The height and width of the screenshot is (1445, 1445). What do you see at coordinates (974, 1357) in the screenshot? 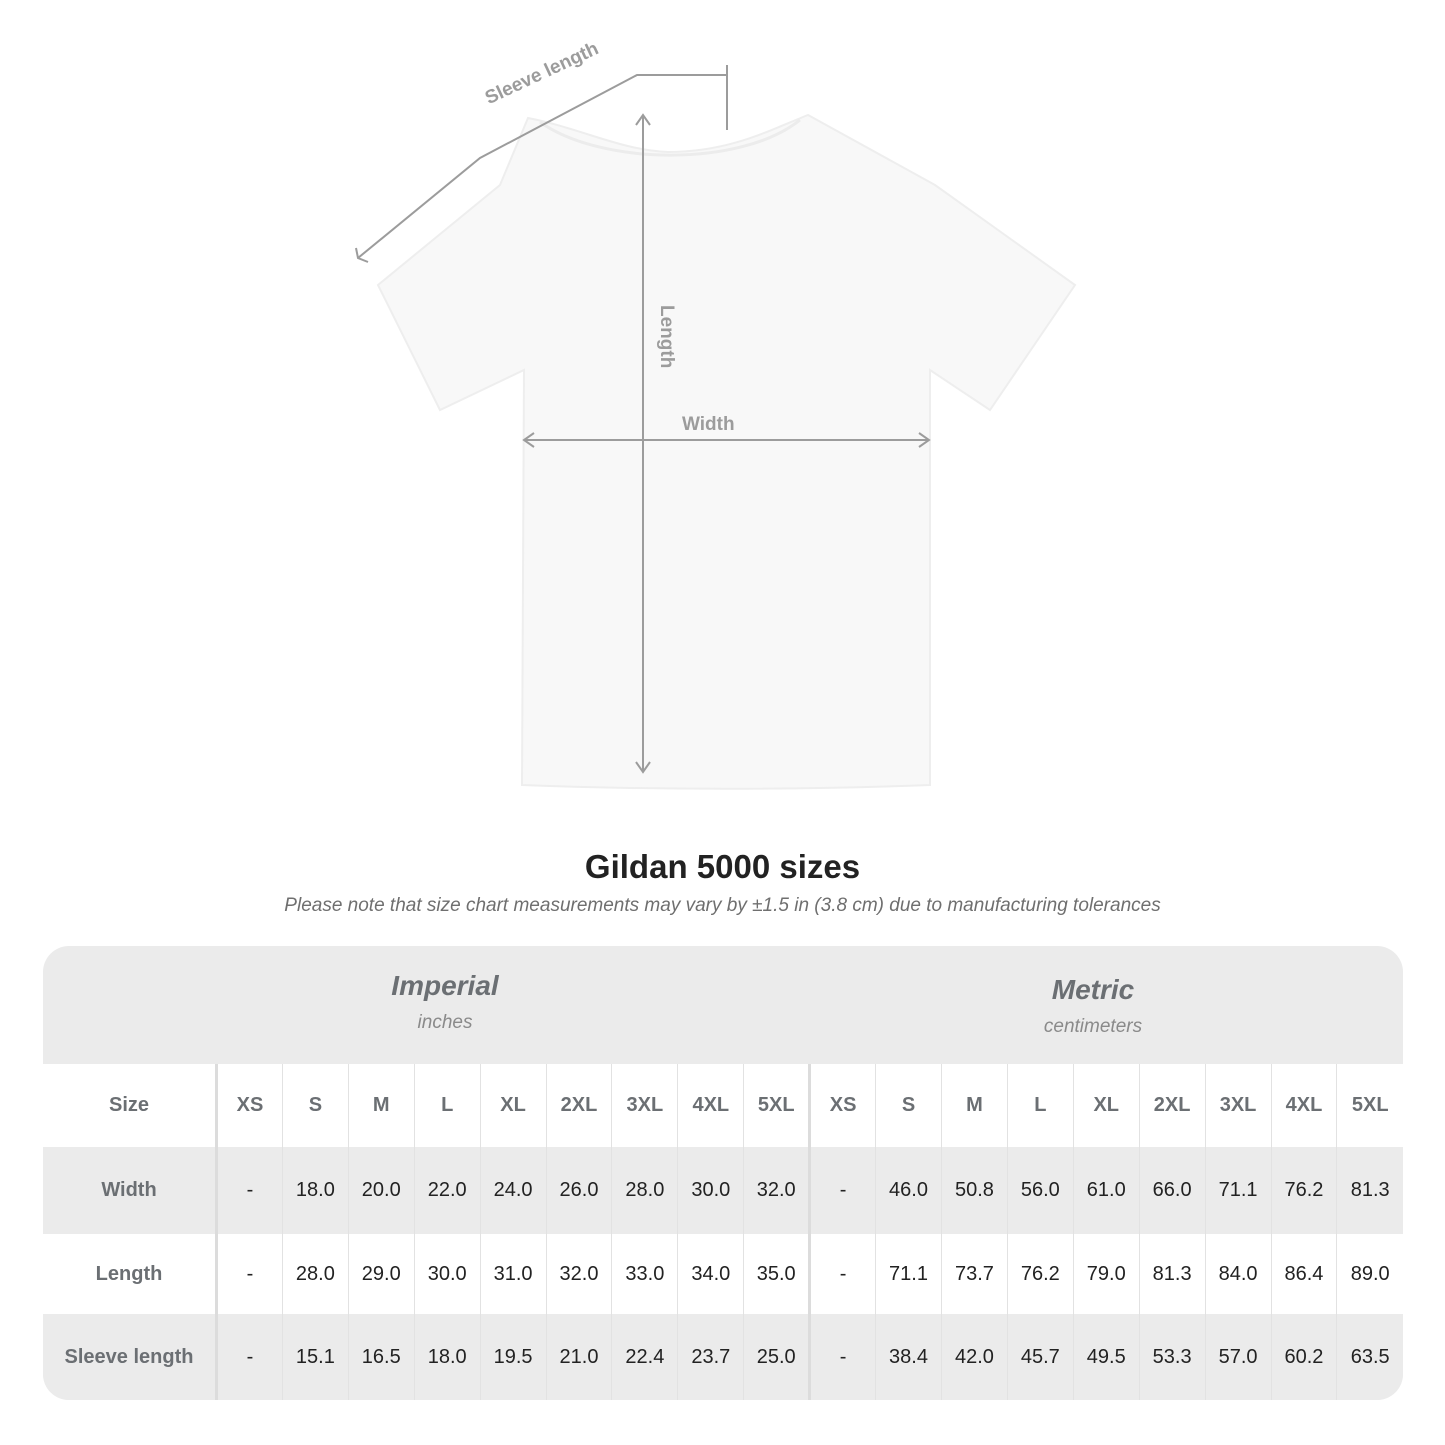
I see `metric-value-cell: 42.0` at bounding box center [974, 1357].